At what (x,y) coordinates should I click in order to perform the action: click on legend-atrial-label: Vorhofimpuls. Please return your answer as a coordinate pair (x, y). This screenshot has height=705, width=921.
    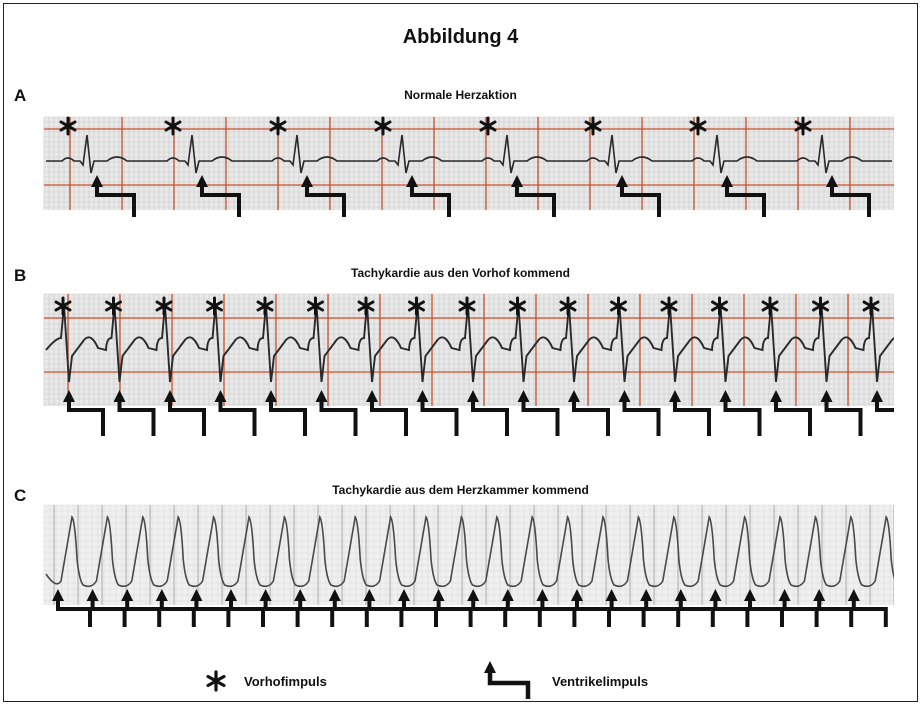
    Looking at the image, I should click on (285, 681).